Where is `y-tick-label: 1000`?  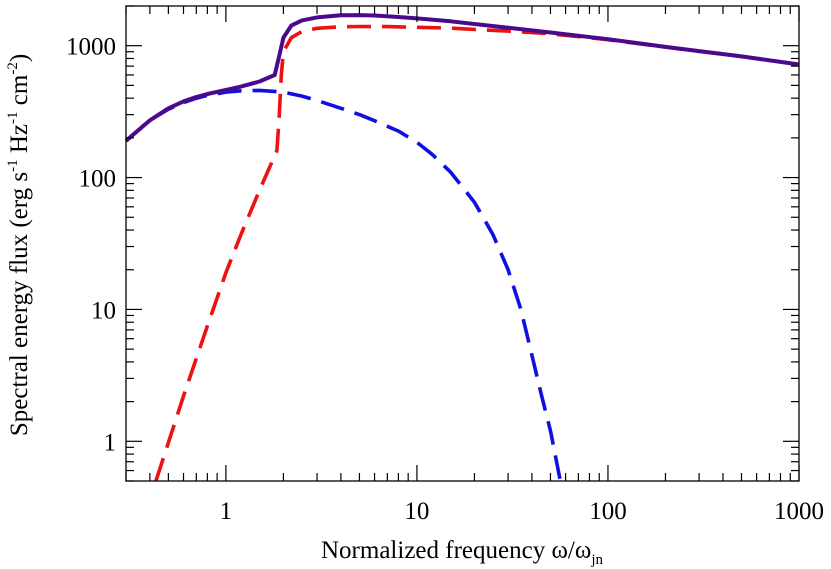
y-tick-label: 1000 is located at coordinates (91, 47).